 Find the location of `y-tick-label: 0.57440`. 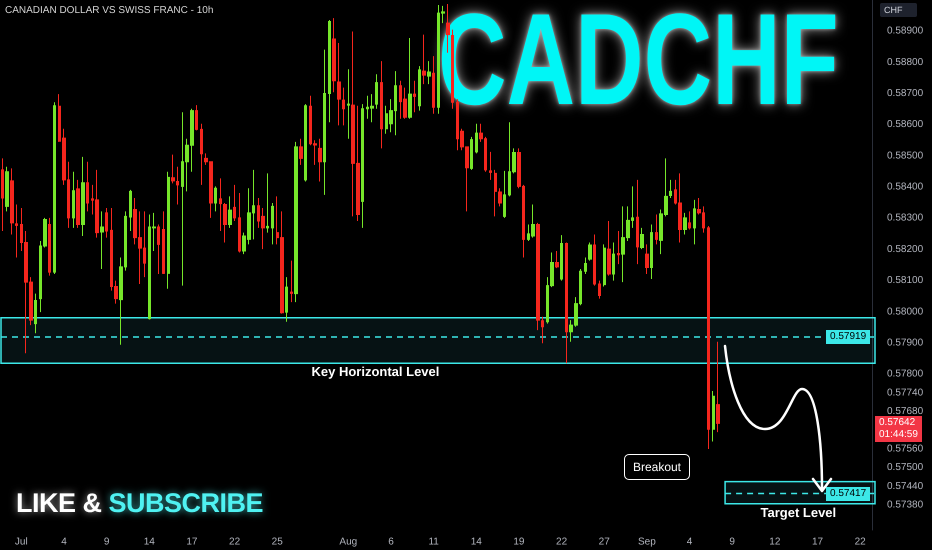

y-tick-label: 0.57440 is located at coordinates (905, 486).